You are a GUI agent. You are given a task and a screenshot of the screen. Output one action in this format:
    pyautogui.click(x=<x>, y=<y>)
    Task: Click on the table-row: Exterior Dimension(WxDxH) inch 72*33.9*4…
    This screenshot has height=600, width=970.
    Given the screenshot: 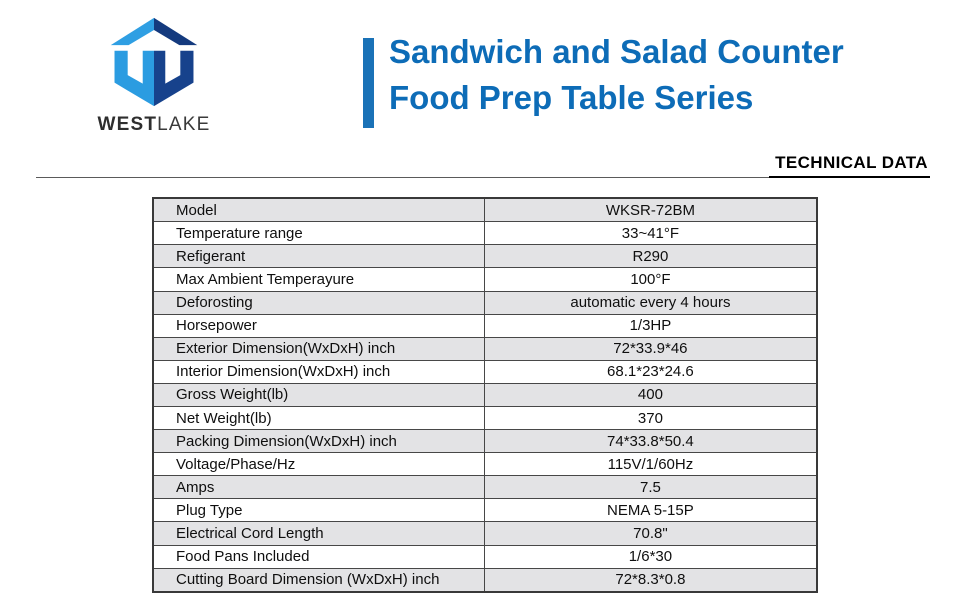 What is the action you would take?
    pyautogui.click(x=485, y=348)
    